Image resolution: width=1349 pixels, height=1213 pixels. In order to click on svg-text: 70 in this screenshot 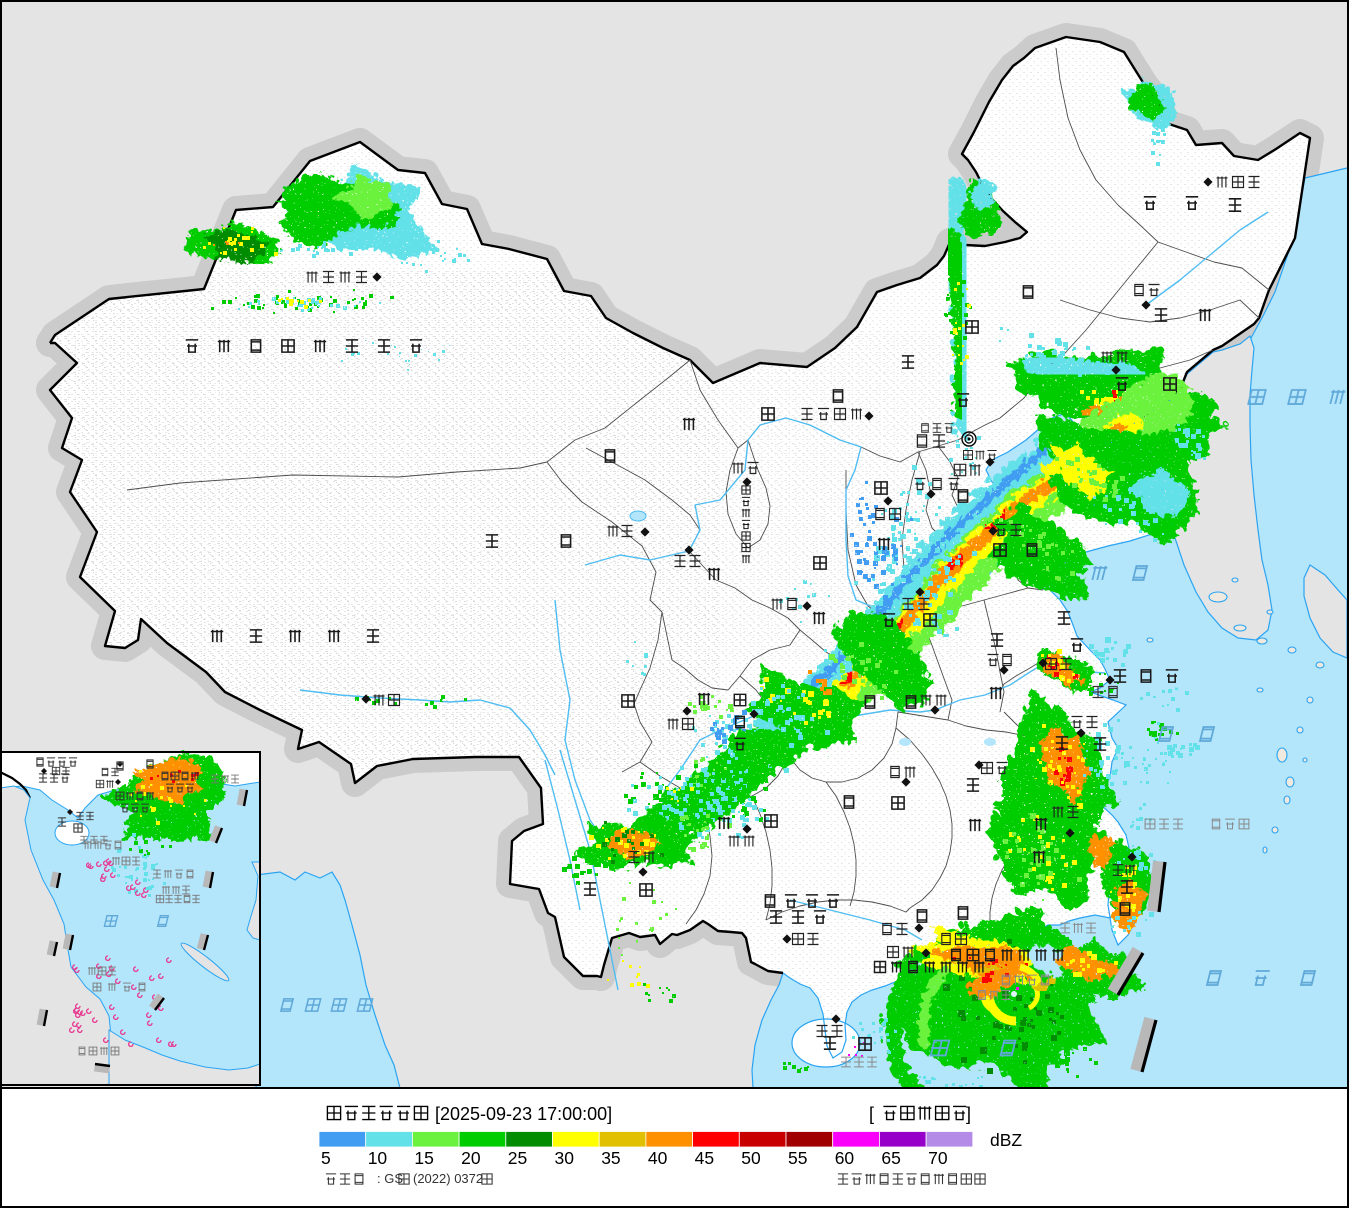, I will do `click(938, 1158)`.